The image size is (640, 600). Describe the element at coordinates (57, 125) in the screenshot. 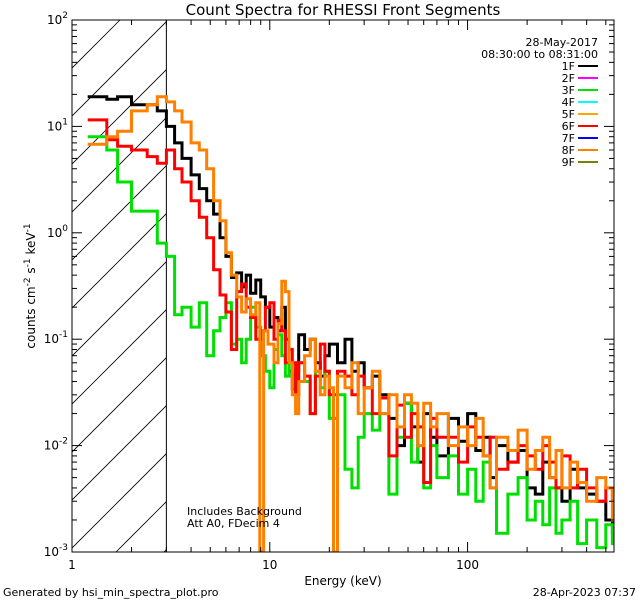

I see `y-tick-label: 10¹` at that location.